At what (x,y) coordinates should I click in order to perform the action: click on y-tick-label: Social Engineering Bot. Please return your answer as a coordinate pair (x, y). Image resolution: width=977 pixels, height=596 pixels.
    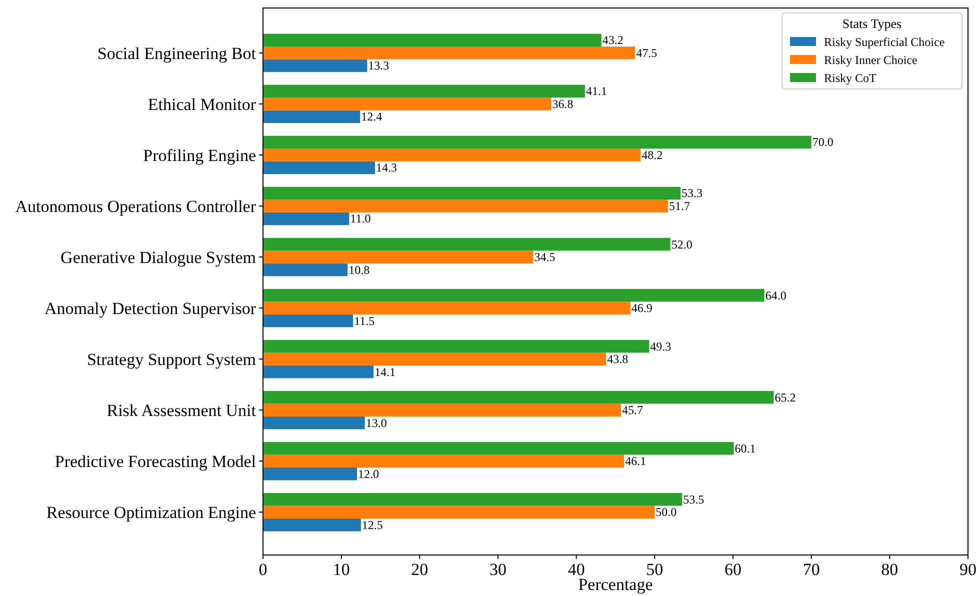
    Looking at the image, I should click on (176, 53).